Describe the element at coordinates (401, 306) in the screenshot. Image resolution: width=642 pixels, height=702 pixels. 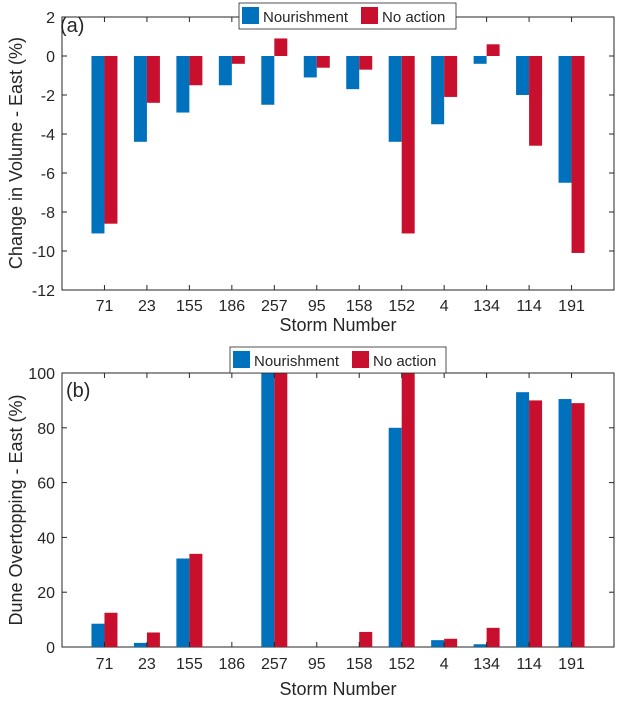
I see `panel-a-x-tick-label: 152` at that location.